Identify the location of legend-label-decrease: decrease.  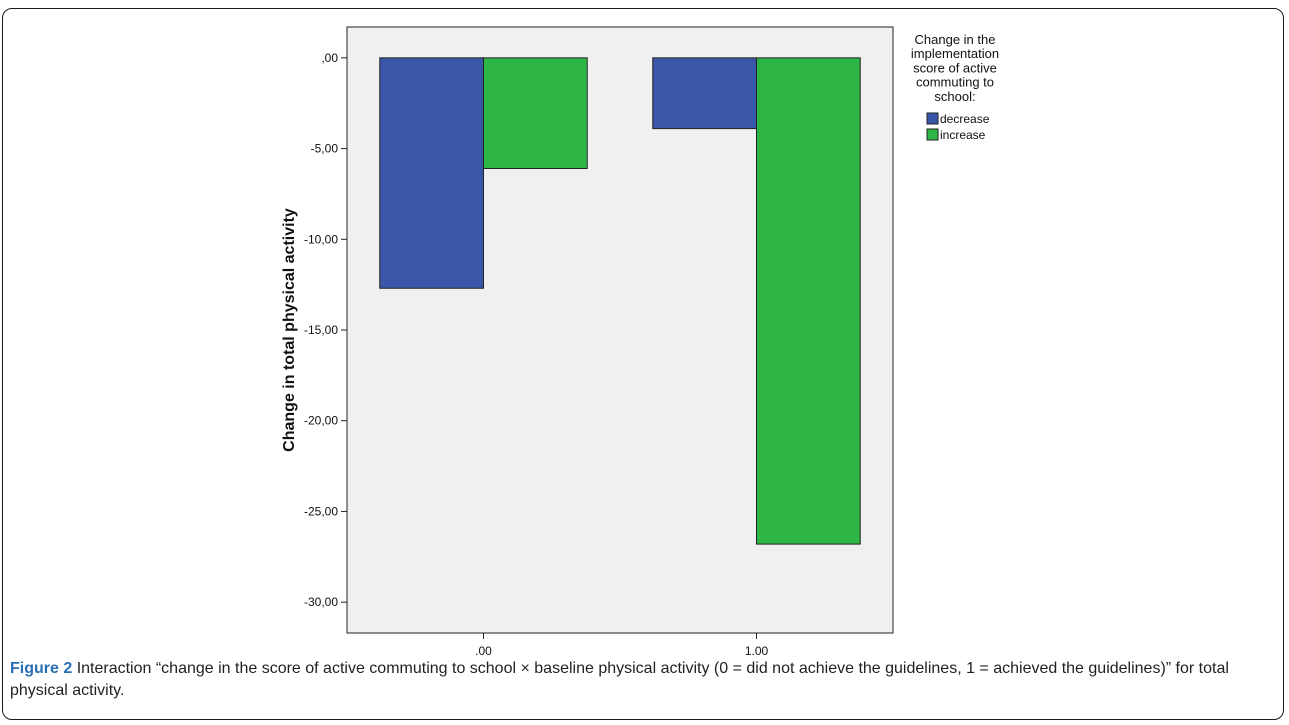
(965, 119).